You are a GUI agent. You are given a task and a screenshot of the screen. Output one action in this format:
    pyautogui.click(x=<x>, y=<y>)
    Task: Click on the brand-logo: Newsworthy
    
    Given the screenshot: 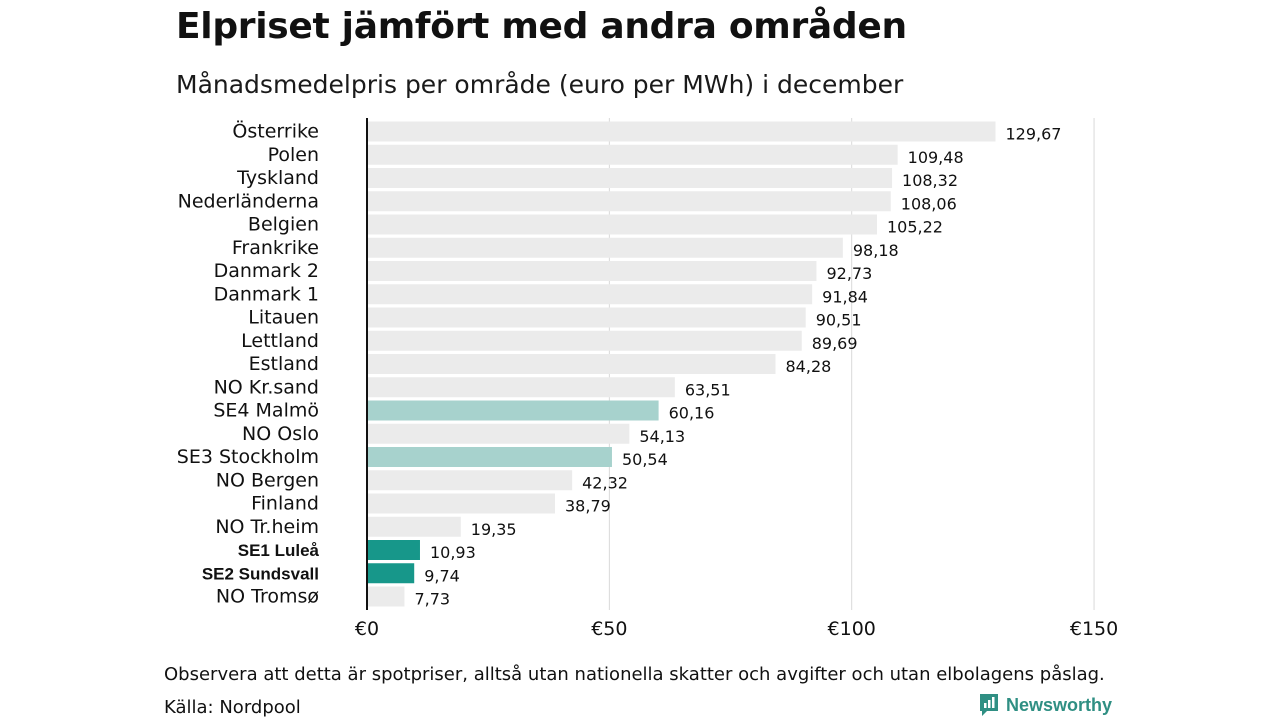 What is the action you would take?
    pyautogui.click(x=1045, y=705)
    